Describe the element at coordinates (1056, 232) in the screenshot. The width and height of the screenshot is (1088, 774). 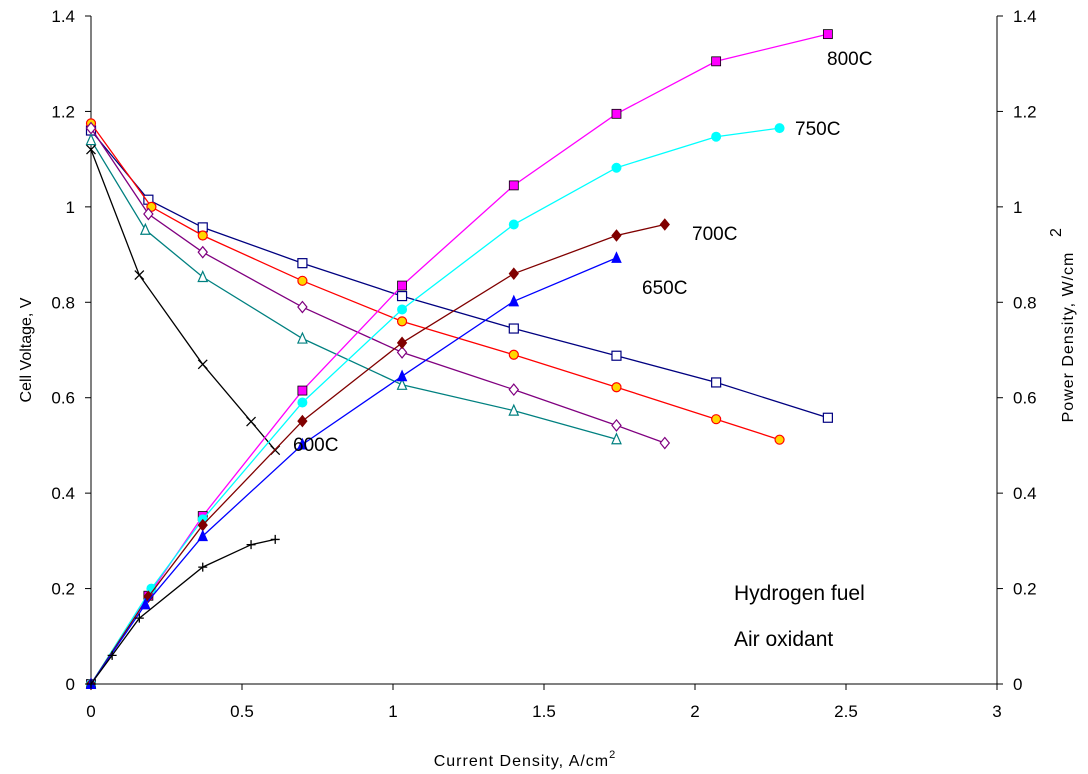
I see `y-axis-right-title-superscript: 2` at that location.